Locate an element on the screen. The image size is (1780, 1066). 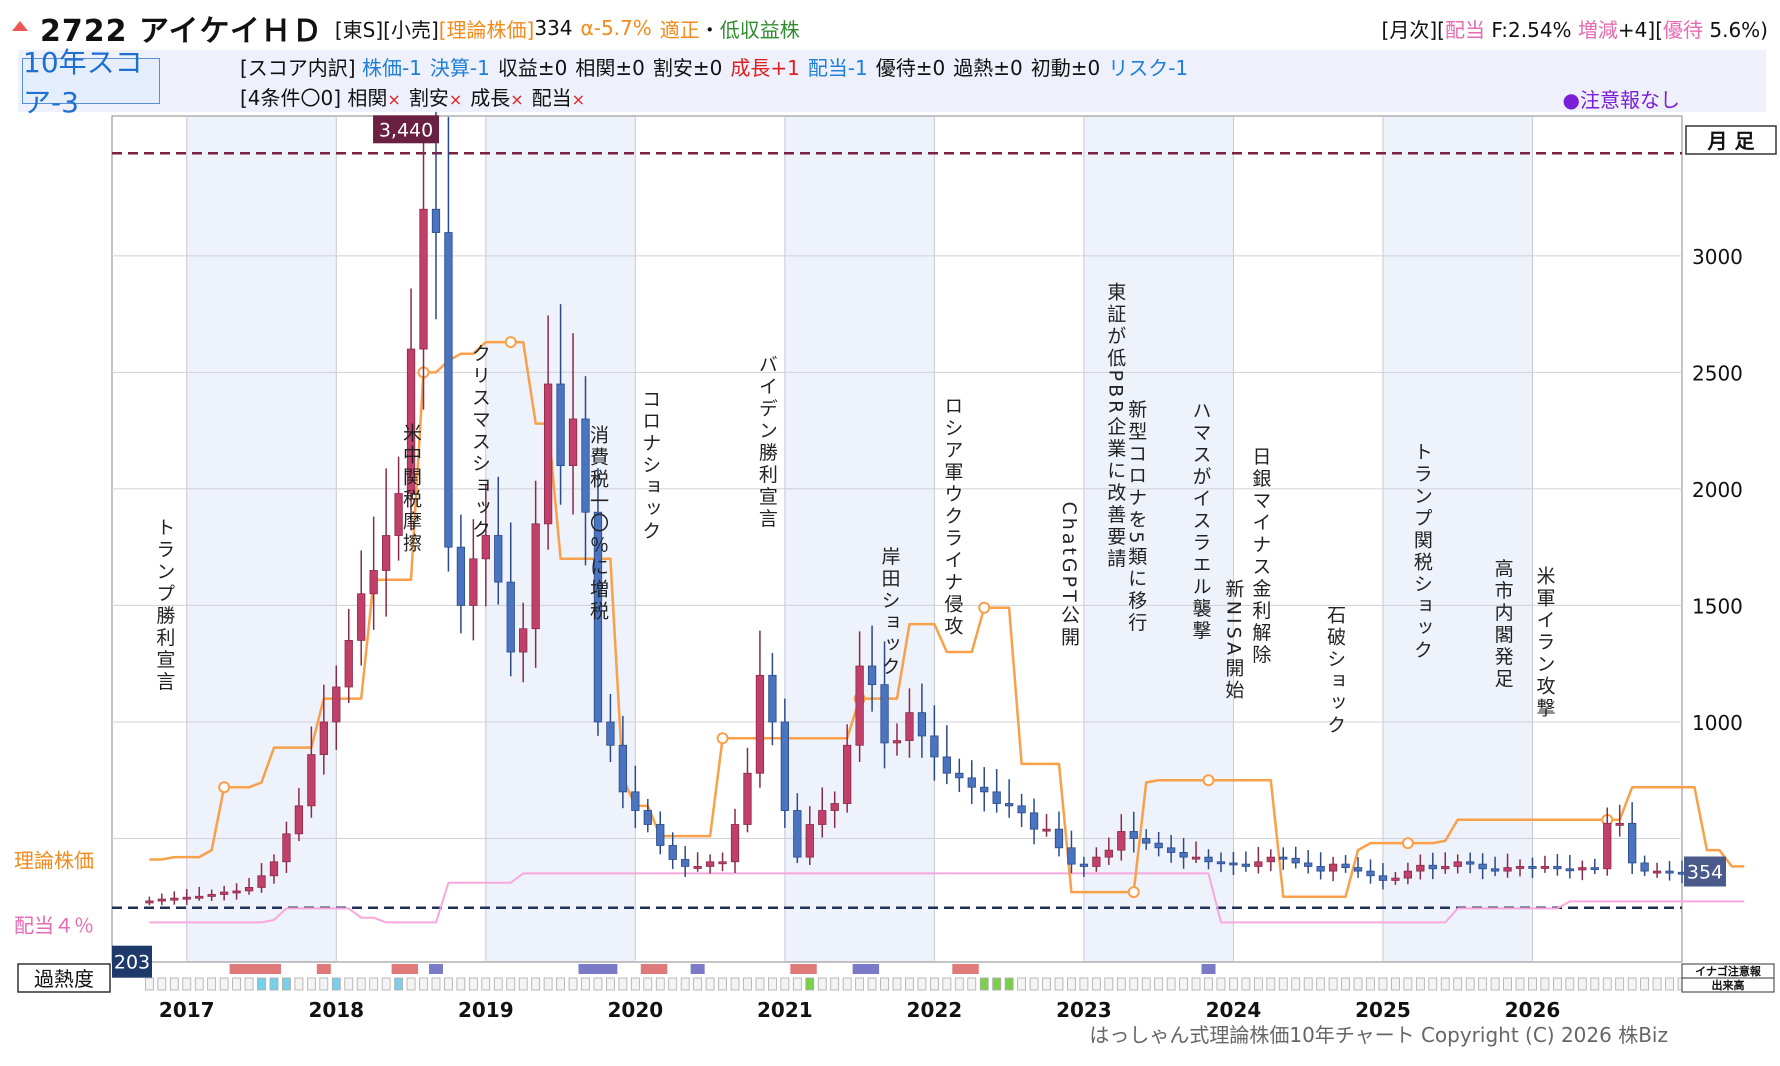
event-label: コロナショック is located at coordinates (650, 466).